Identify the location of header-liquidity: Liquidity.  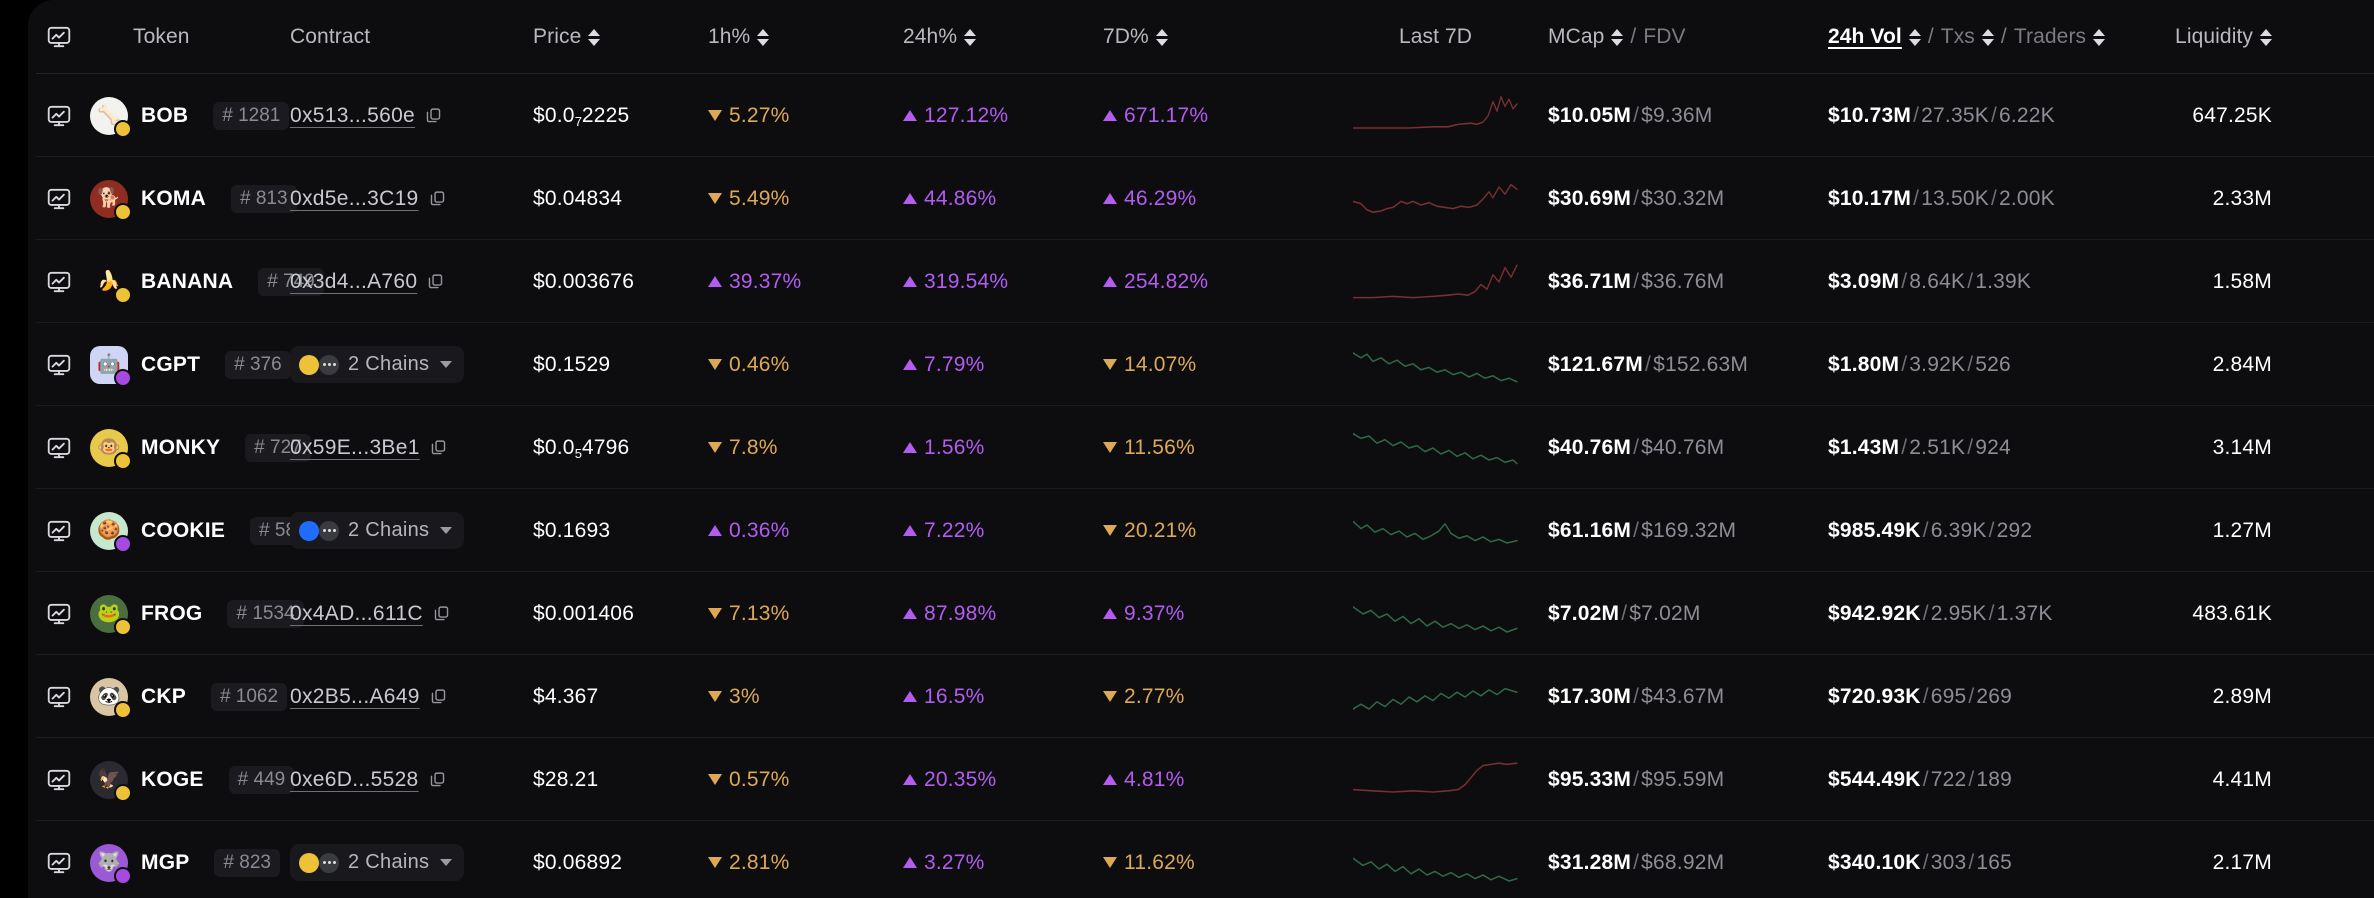
(2201, 37).